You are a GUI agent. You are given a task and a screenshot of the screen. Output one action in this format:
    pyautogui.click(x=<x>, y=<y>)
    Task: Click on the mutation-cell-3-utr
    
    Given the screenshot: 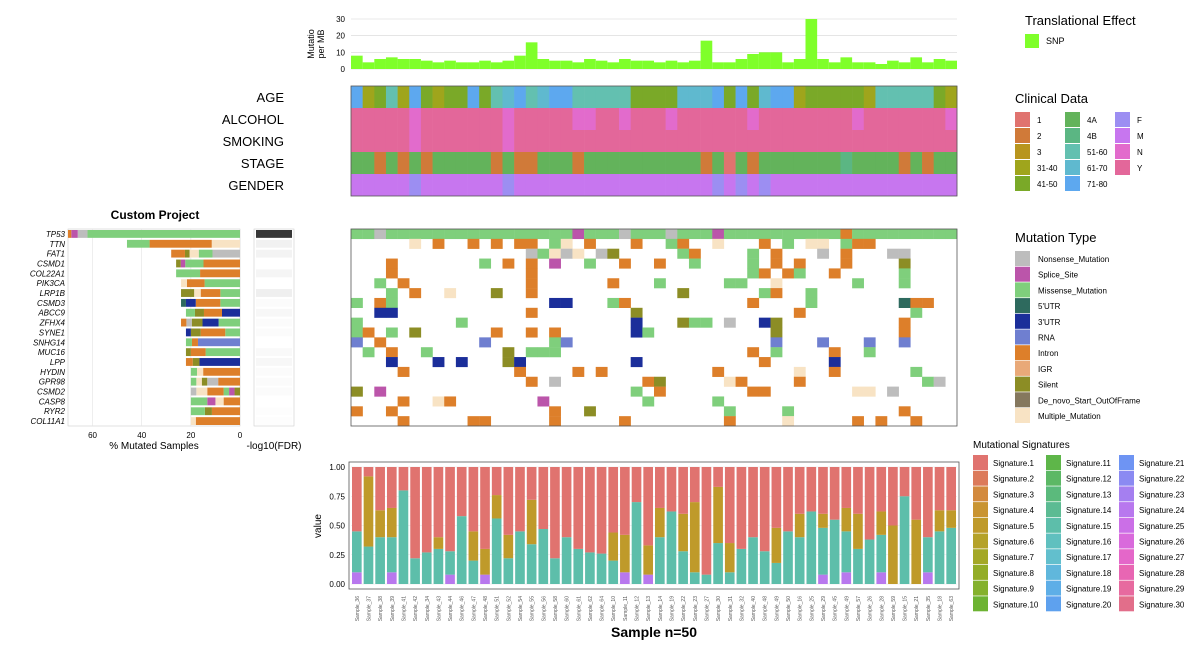 What is the action you would take?
    pyautogui.click(x=566, y=302)
    